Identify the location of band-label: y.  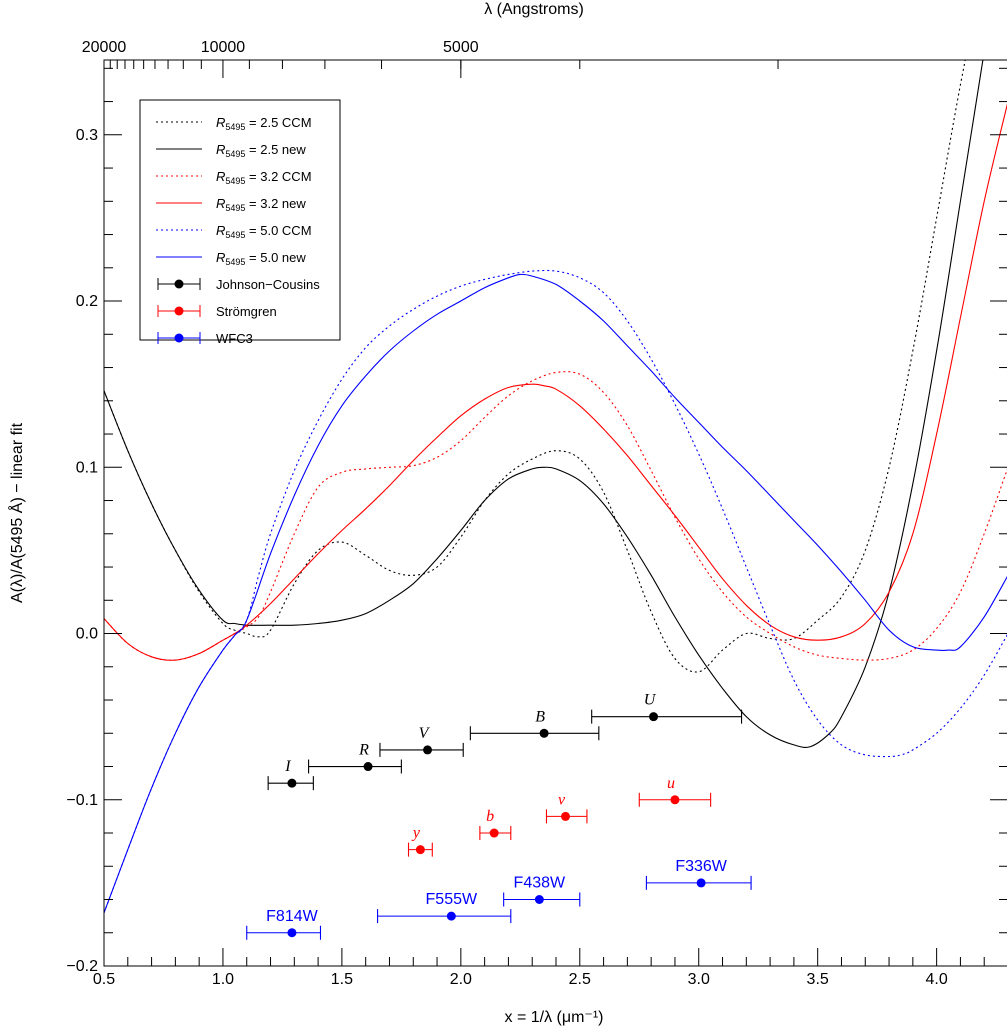
(416, 833).